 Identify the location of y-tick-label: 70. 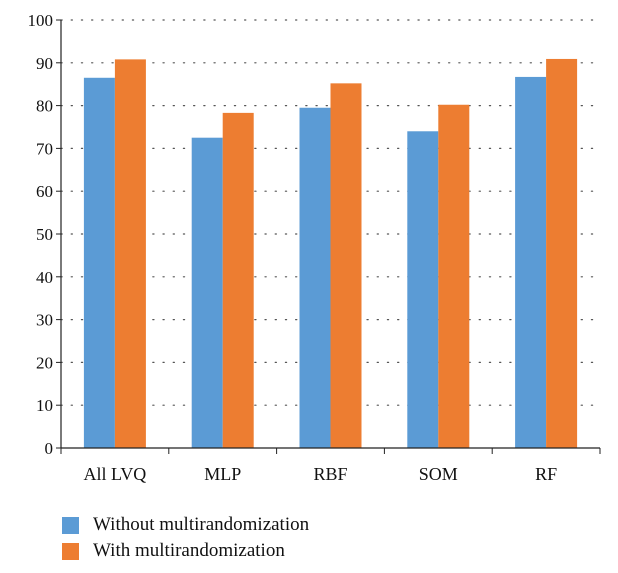
(44, 148).